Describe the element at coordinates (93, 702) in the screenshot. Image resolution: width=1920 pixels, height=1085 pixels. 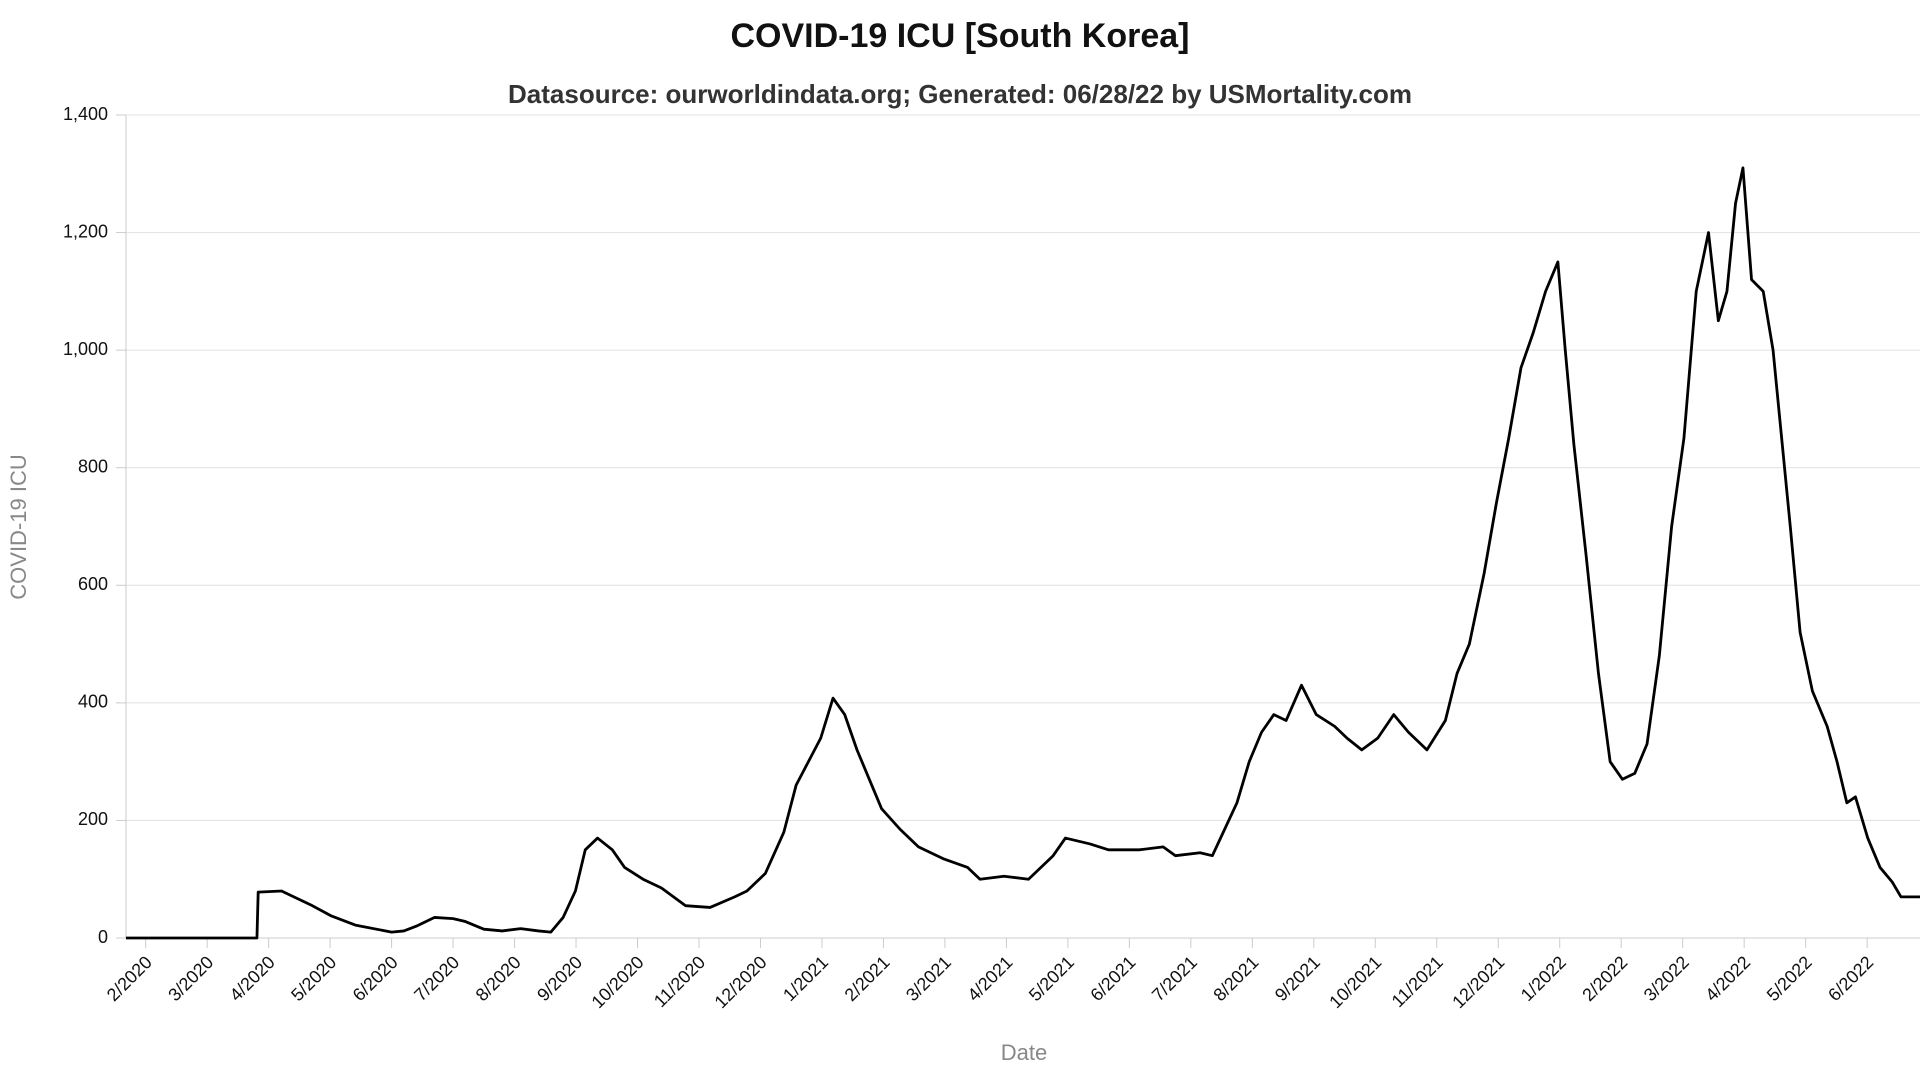
I see `y-tick-label: 400` at that location.